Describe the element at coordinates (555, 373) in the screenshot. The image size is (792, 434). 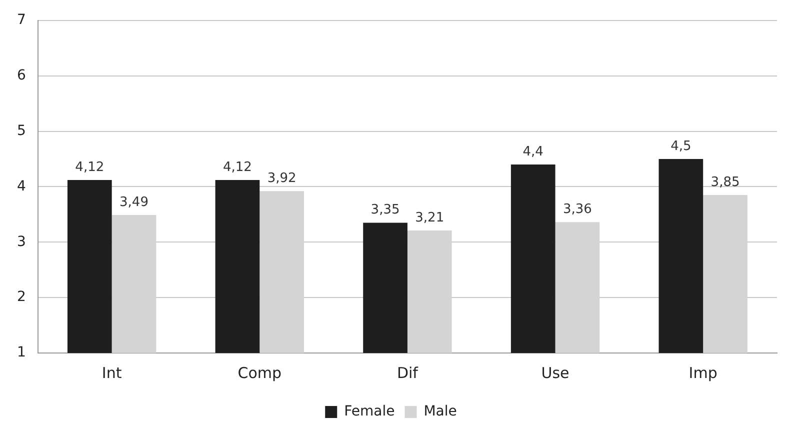
I see `x-tick-label: Use` at that location.